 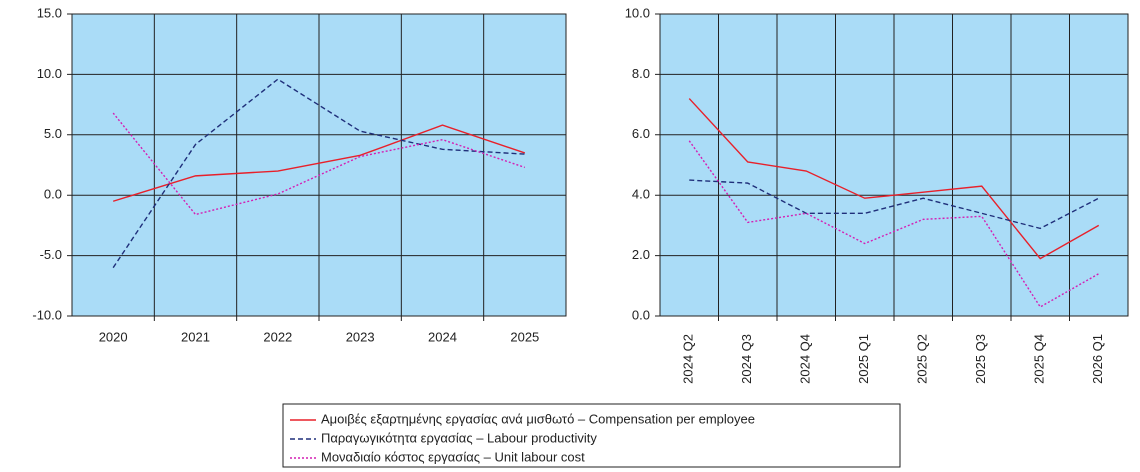 What do you see at coordinates (641, 73) in the screenshot?
I see `y-tick-label: 8.0` at bounding box center [641, 73].